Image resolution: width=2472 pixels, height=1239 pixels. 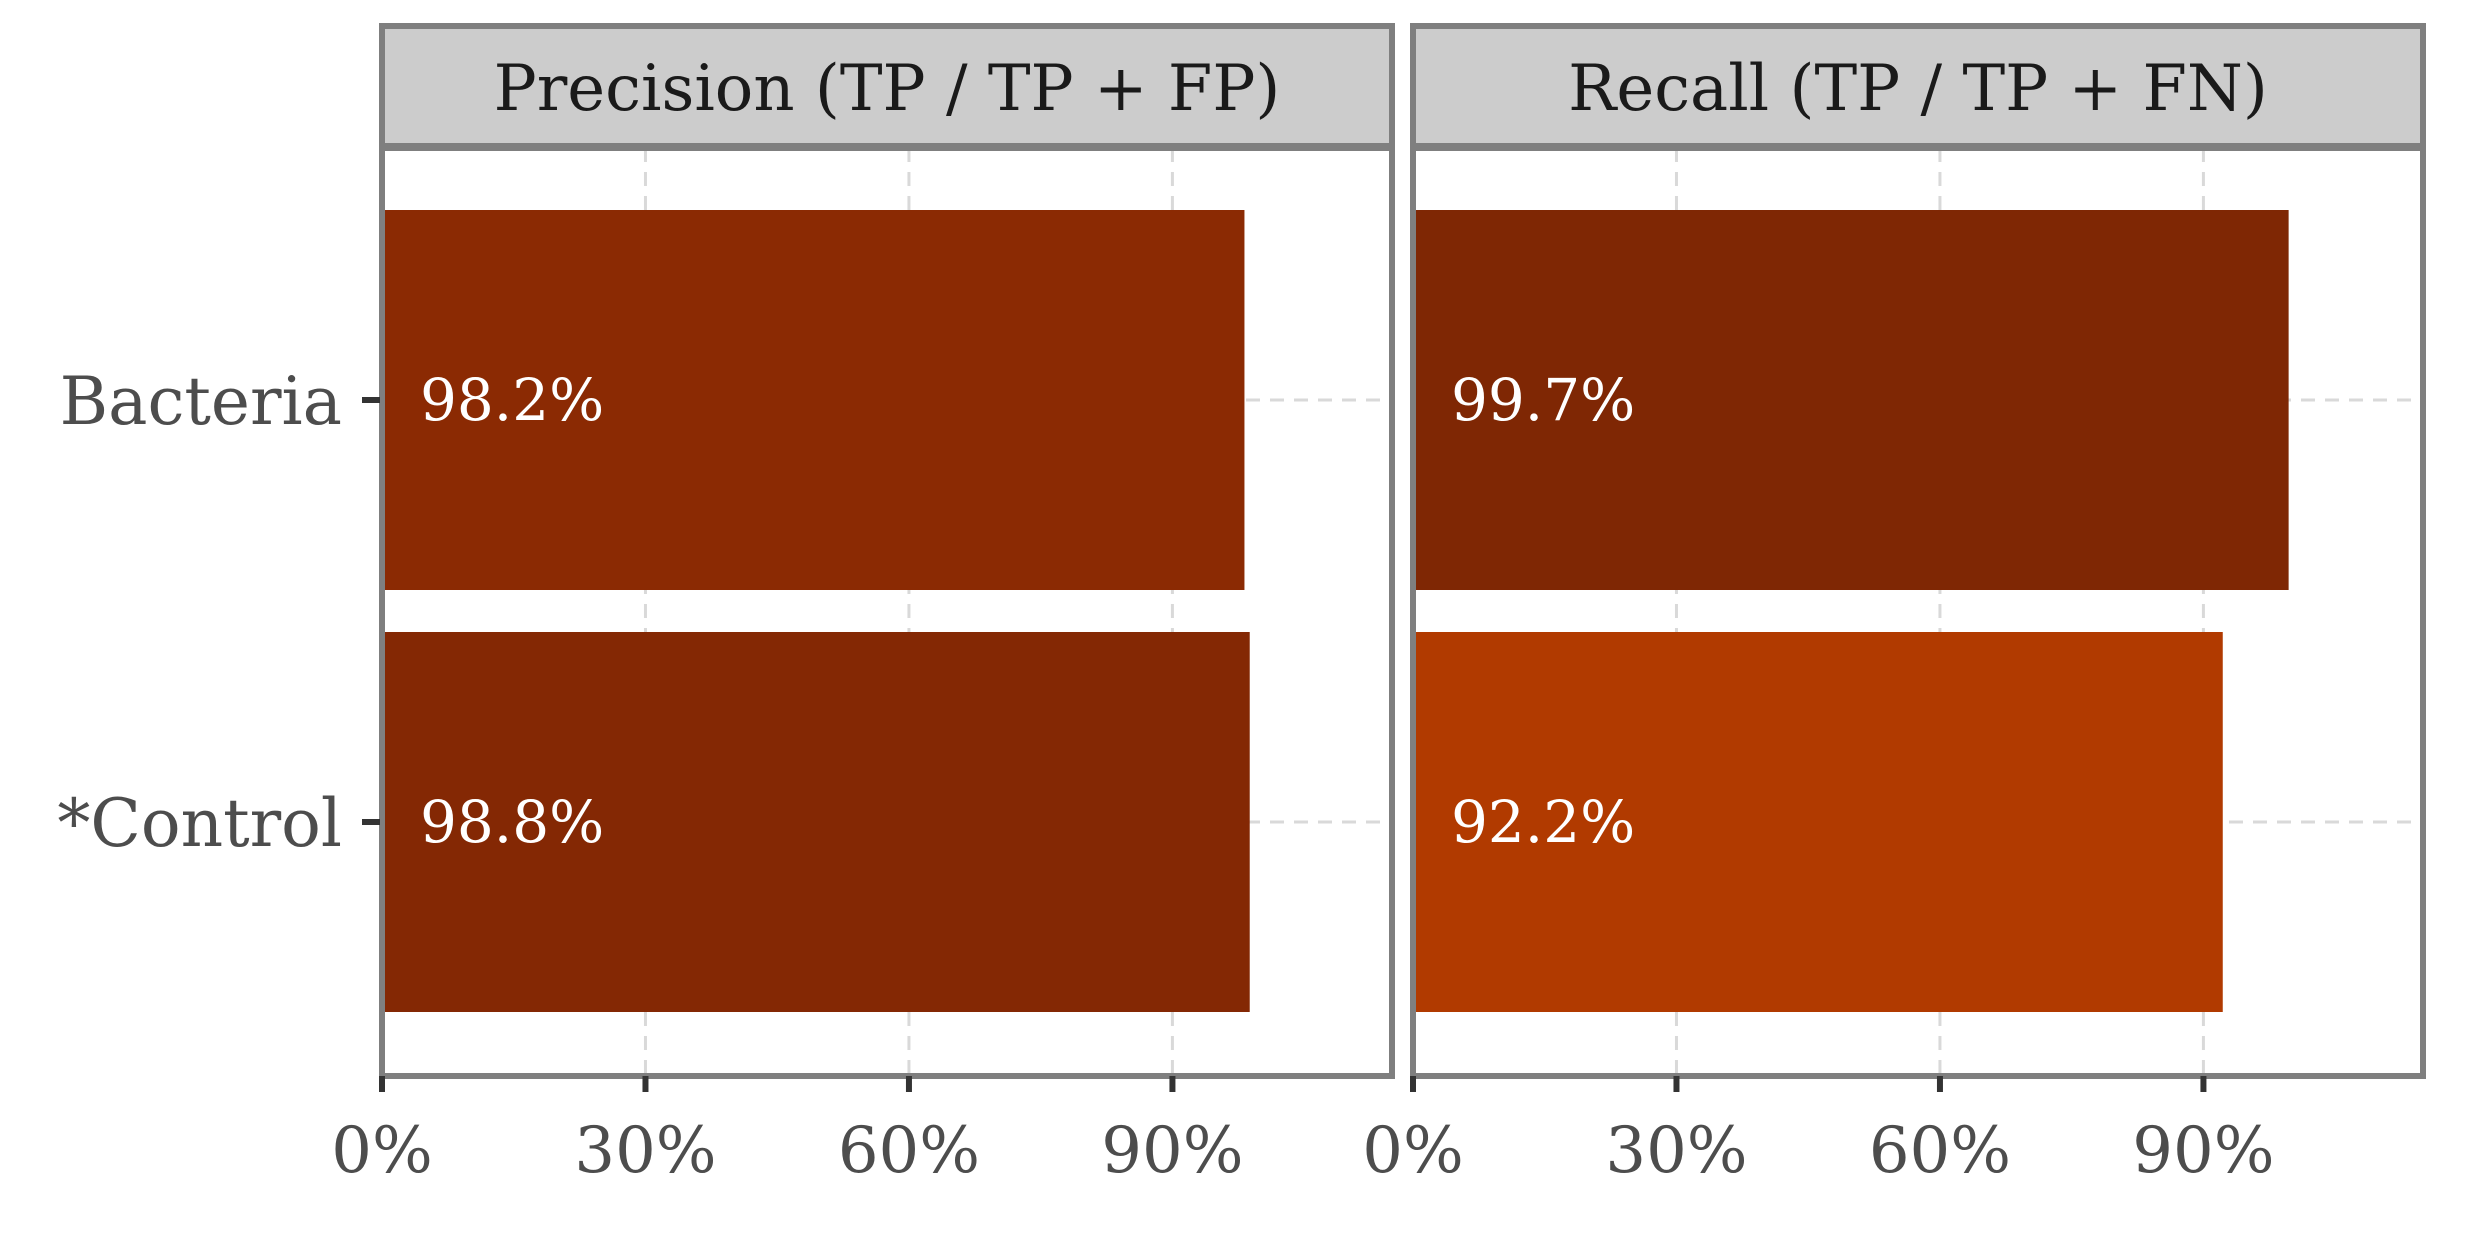 I want to click on bar-value-label: 99.7%, so click(x=1543, y=400).